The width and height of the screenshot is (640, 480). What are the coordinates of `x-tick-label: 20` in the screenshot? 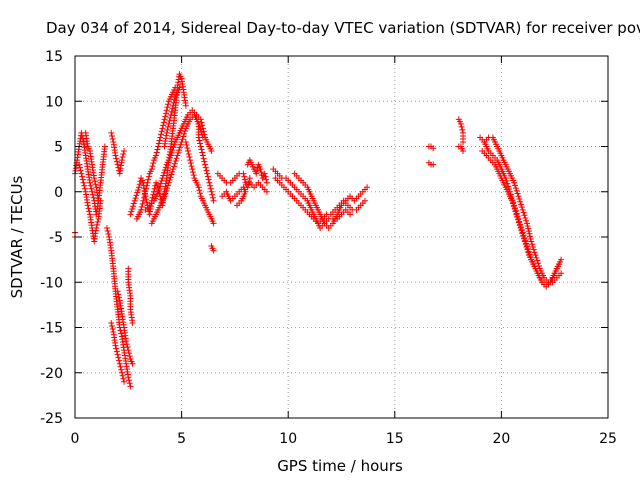 It's located at (501, 439).